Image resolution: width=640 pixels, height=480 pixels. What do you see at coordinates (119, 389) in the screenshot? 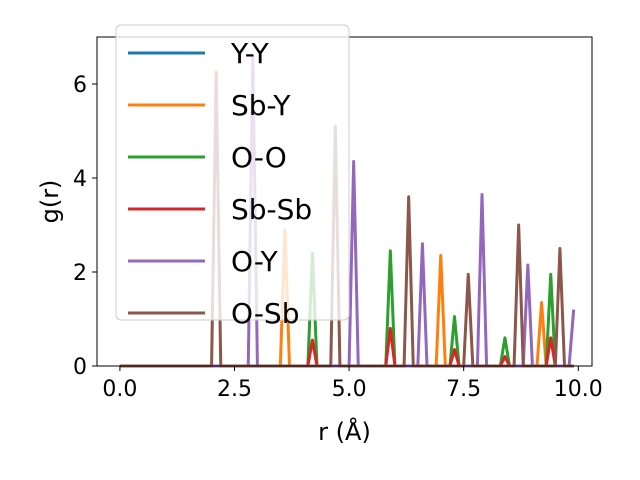
I see `x-tick-label: 0.0` at bounding box center [119, 389].